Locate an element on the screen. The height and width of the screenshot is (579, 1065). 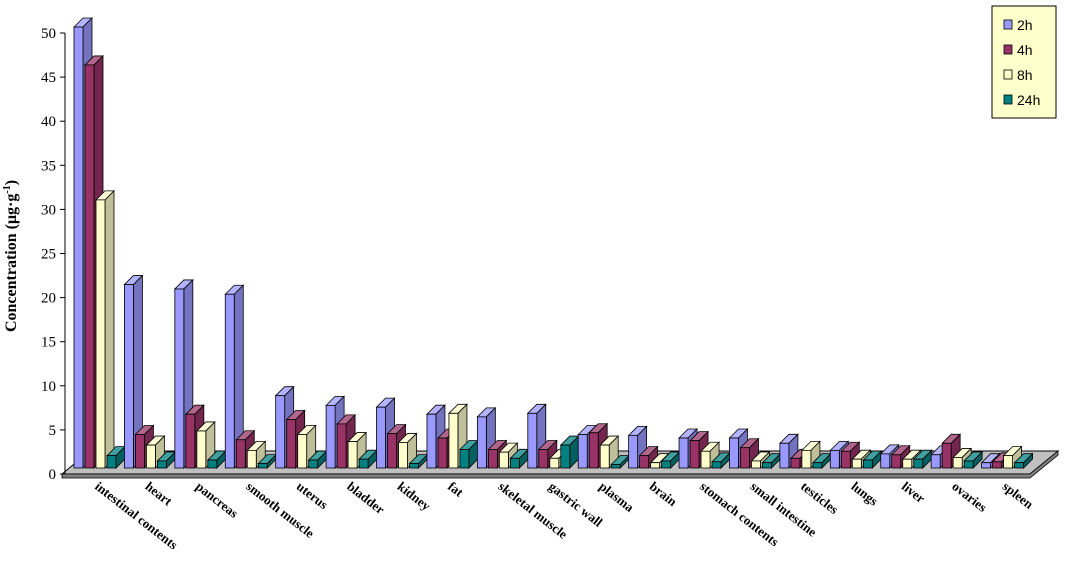
legend: 2h 4h 8h 24h is located at coordinates (1024, 62).